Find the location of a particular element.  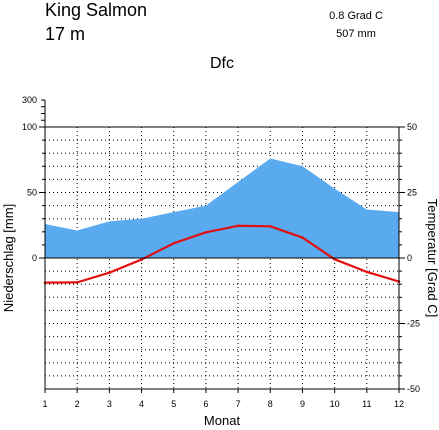

x-tick-label: 6 is located at coordinates (205, 404).